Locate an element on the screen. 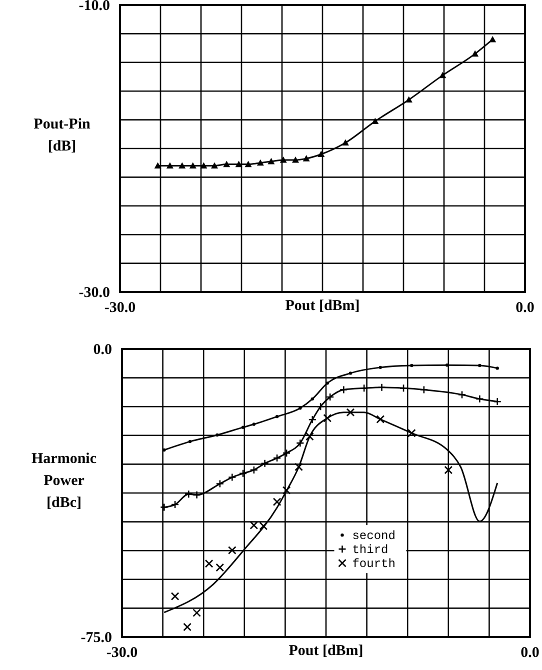  y-tick-label: -10.0 is located at coordinates (94, 7).